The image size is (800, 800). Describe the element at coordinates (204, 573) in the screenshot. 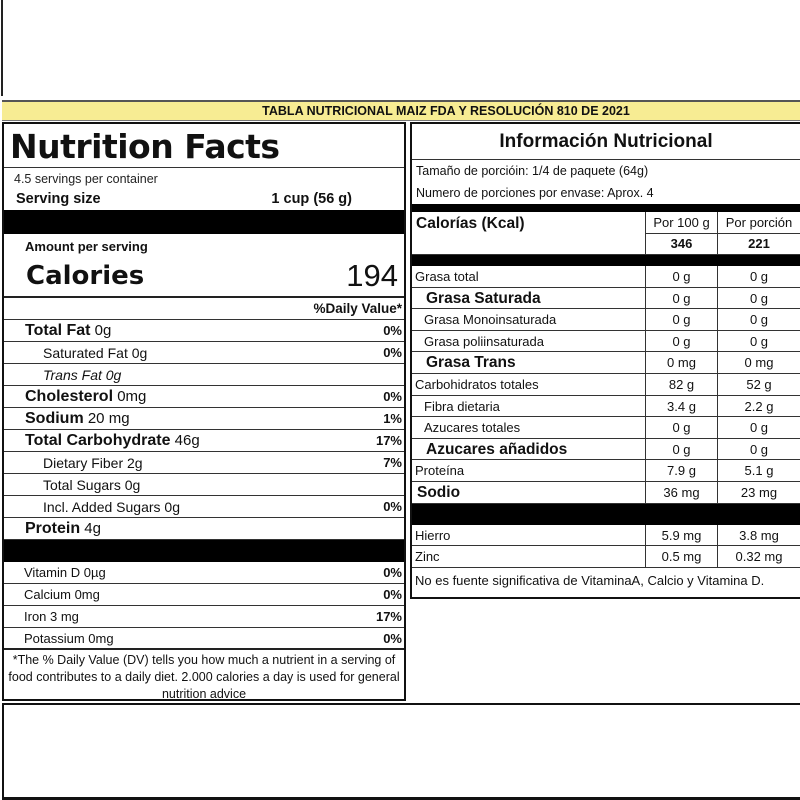

I see `micronutrient-row: Vitamin D 0µg 0%` at that location.